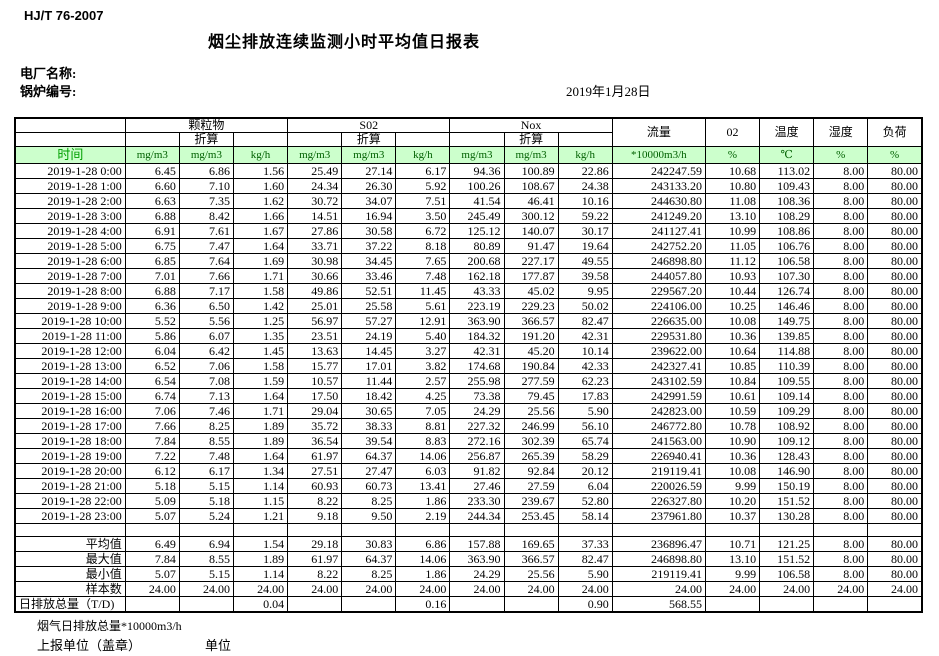 The image size is (939, 656). I want to click on value-cell: 107.30, so click(787, 276).